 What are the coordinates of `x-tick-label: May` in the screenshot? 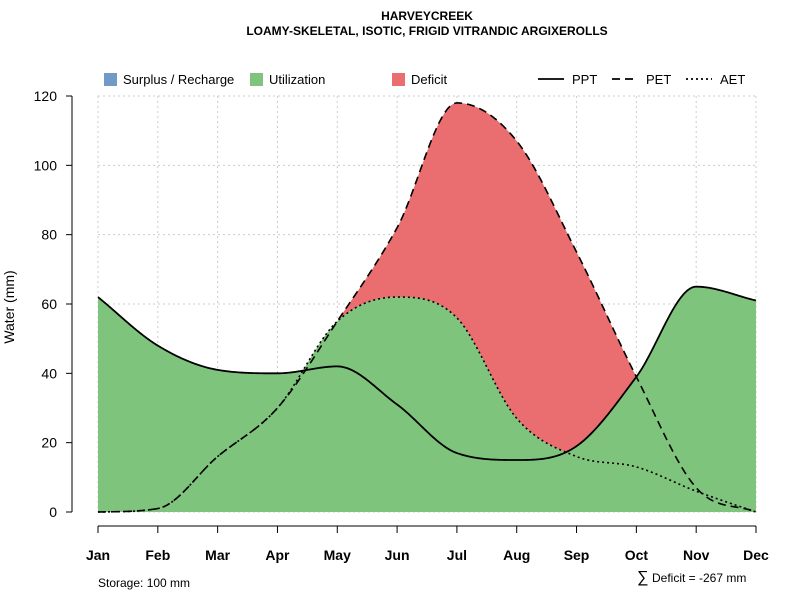 It's located at (337, 555).